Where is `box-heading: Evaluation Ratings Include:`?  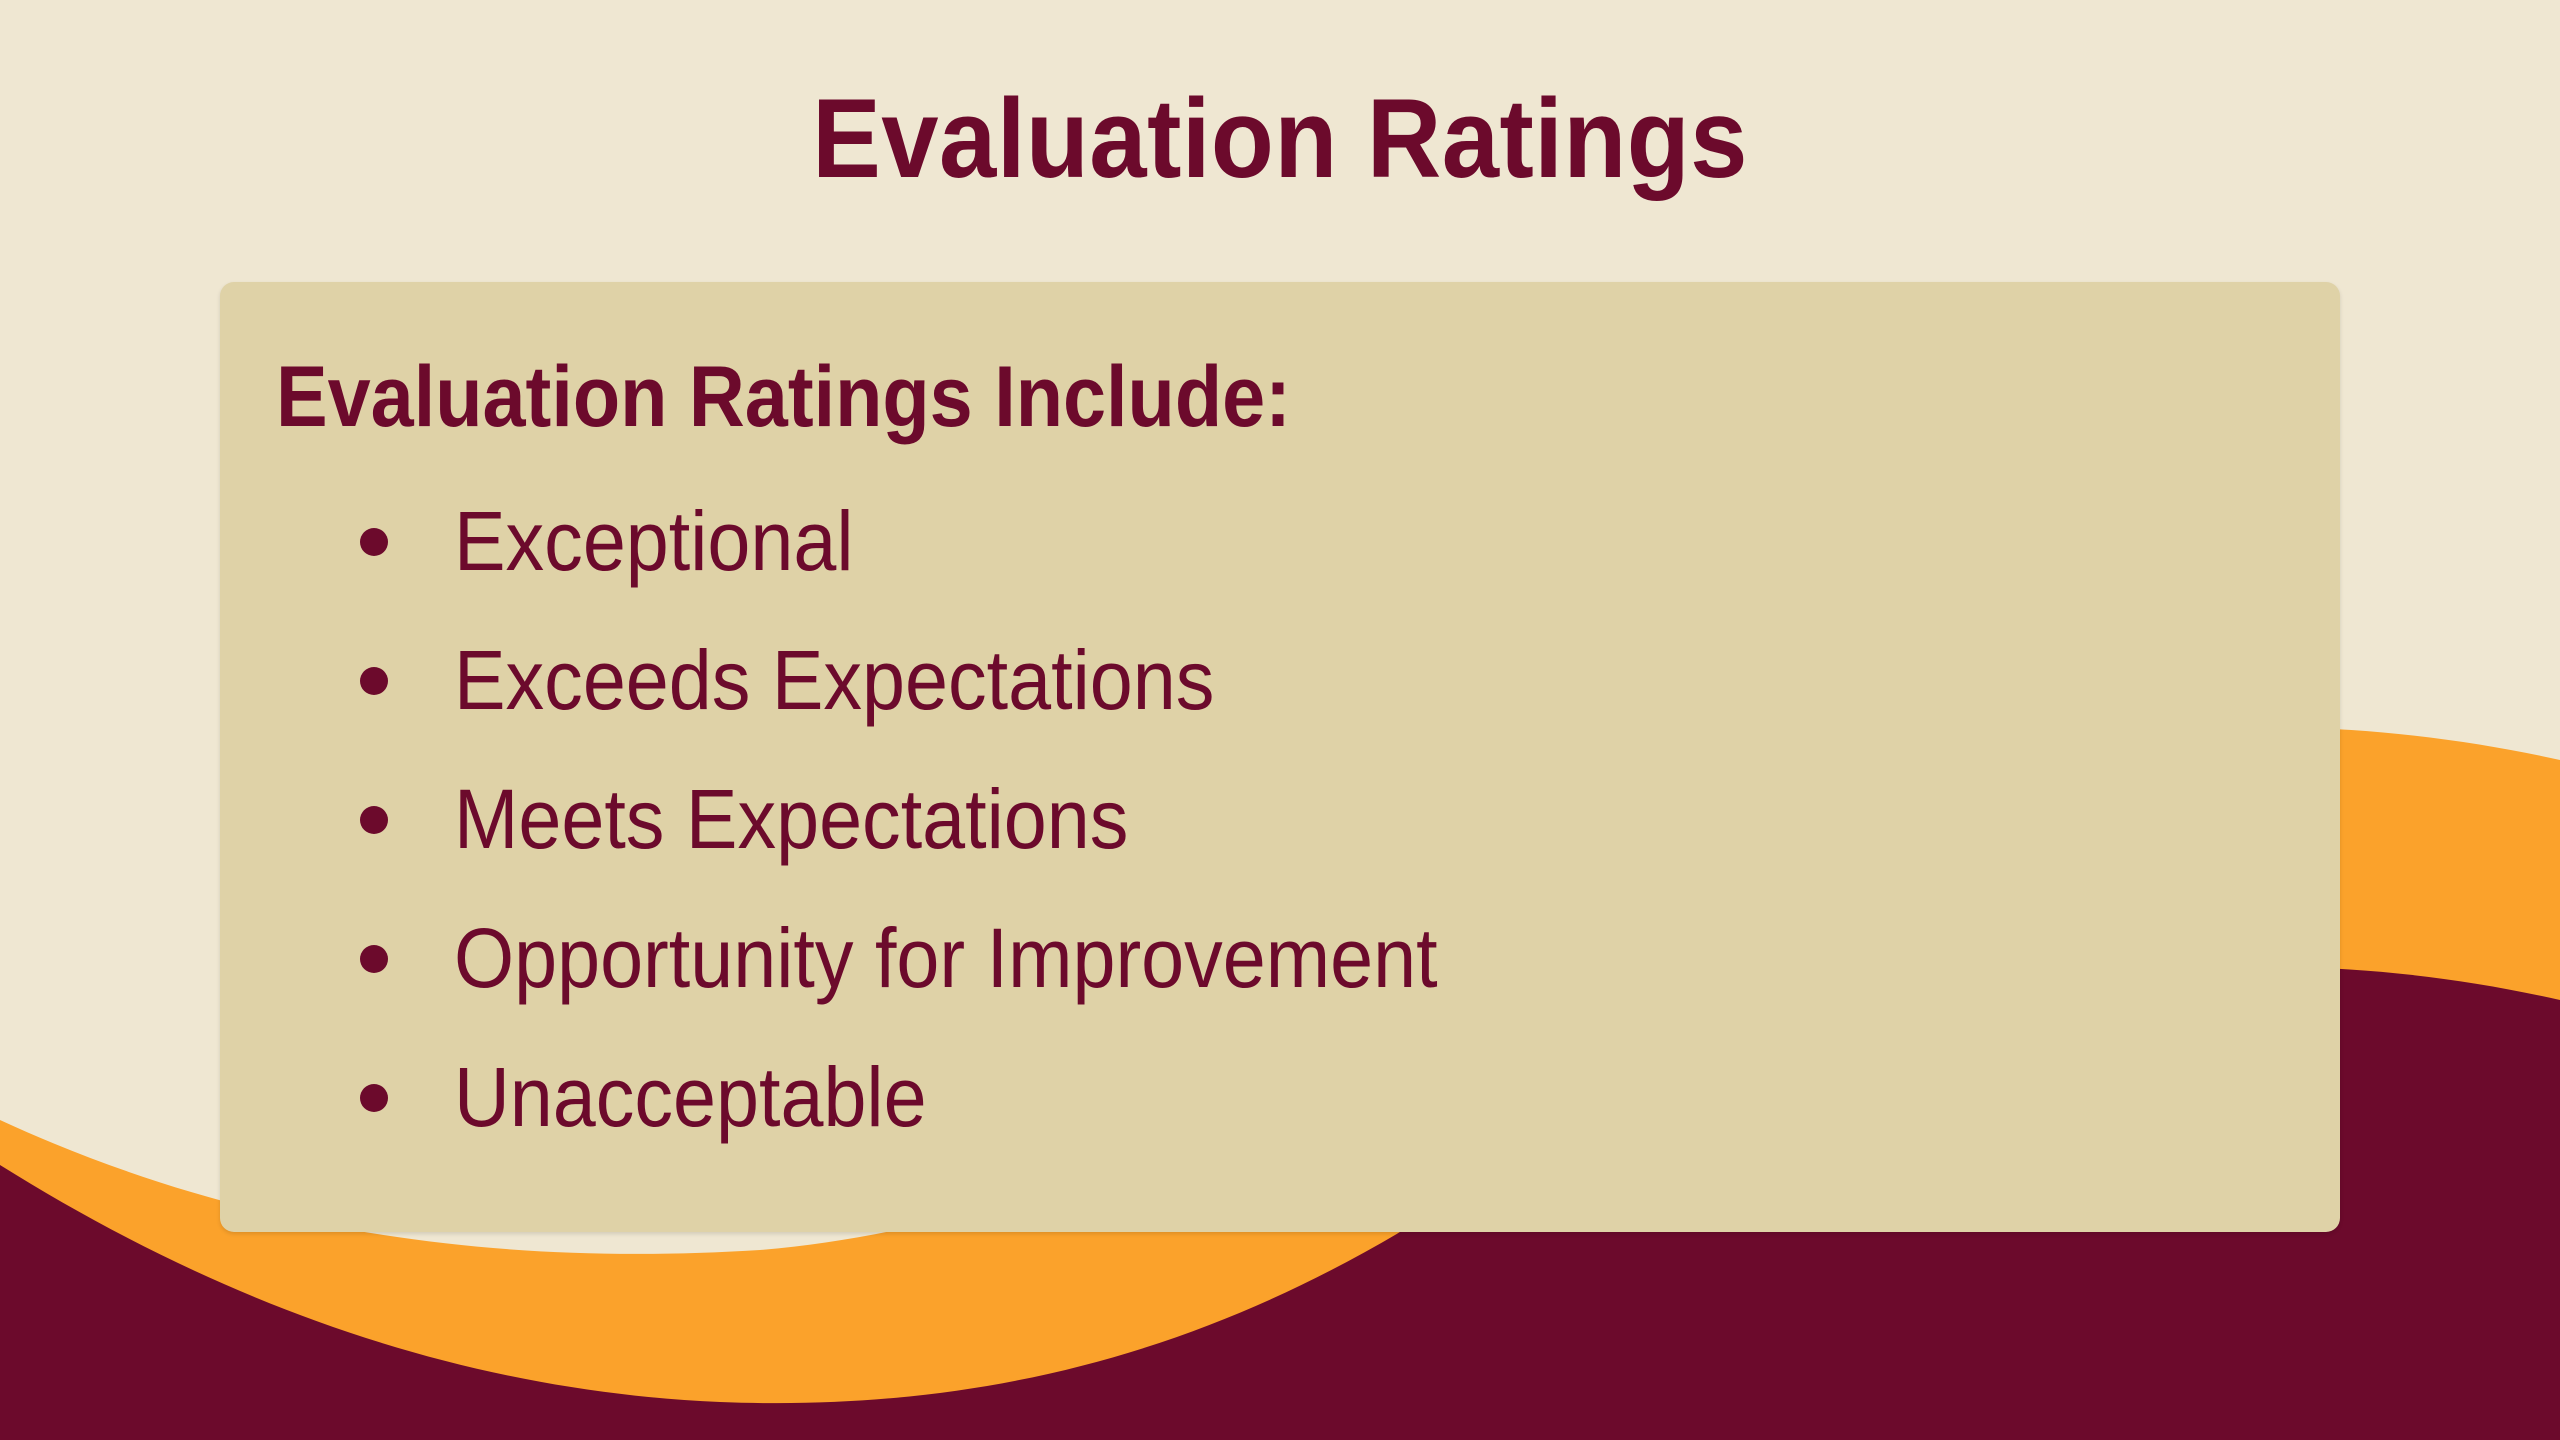 box-heading: Evaluation Ratings Include: is located at coordinates (783, 397).